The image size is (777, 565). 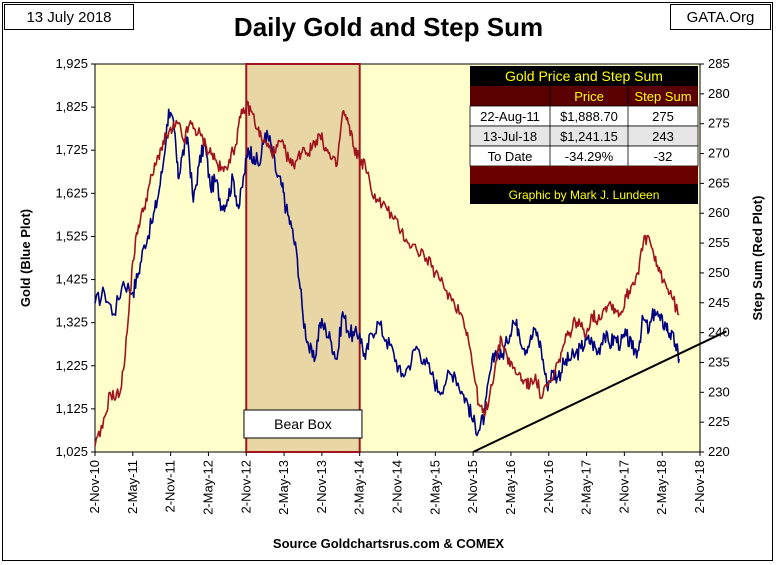 What do you see at coordinates (719, 182) in the screenshot?
I see `y2-tick-label: 265` at bounding box center [719, 182].